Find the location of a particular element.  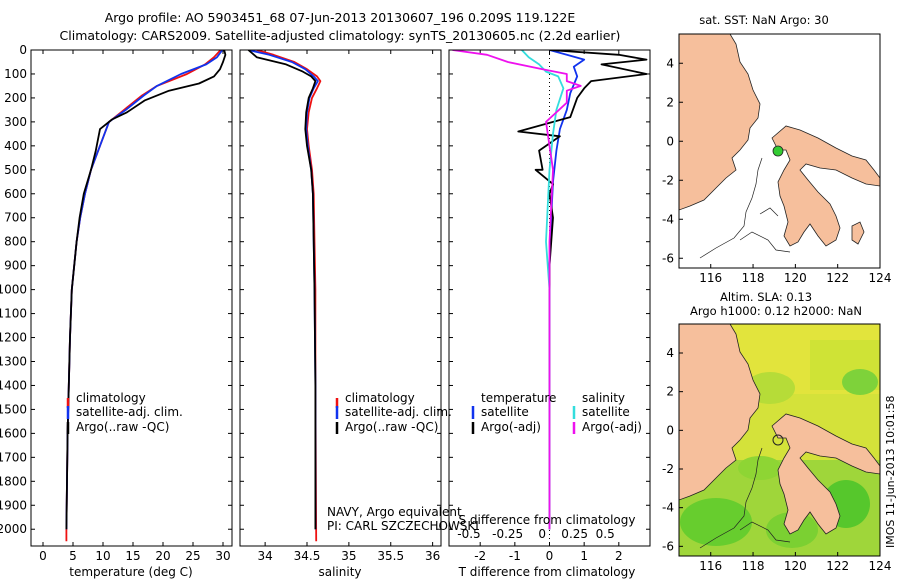

timestamp-label: IMOS 11-Jun-2013 10:01:58 is located at coordinates (890, 471).